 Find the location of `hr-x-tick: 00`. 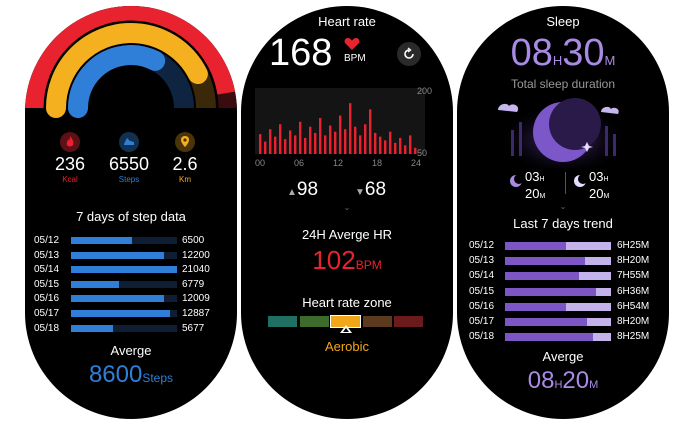

hr-x-tick: 00 is located at coordinates (260, 163).